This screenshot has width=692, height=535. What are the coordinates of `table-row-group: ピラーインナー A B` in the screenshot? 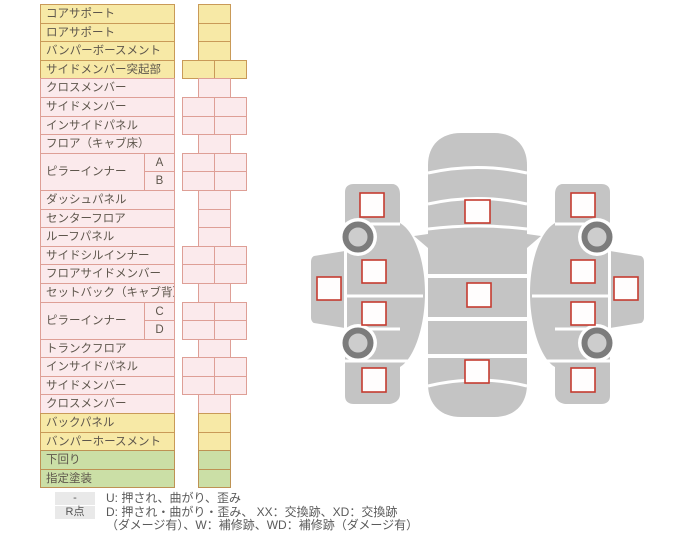 It's located at (143, 171).